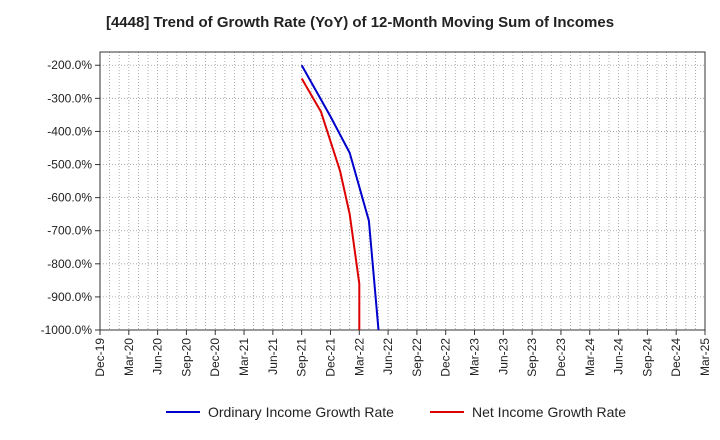 The height and width of the screenshot is (440, 720). I want to click on legend-item-net: Net Income Growth Rate, so click(528, 412).